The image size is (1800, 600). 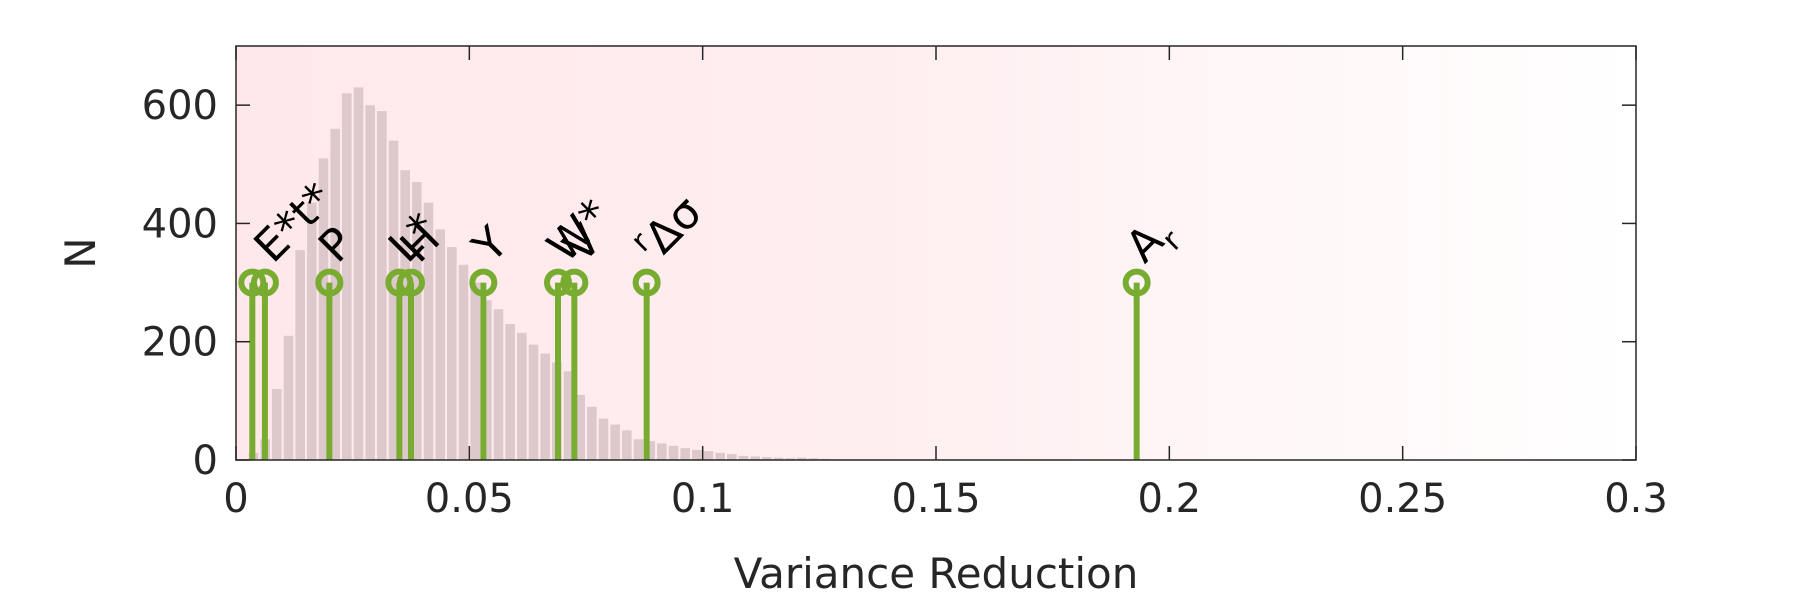 I want to click on x-tick-label: 0.25, so click(x=1402, y=499).